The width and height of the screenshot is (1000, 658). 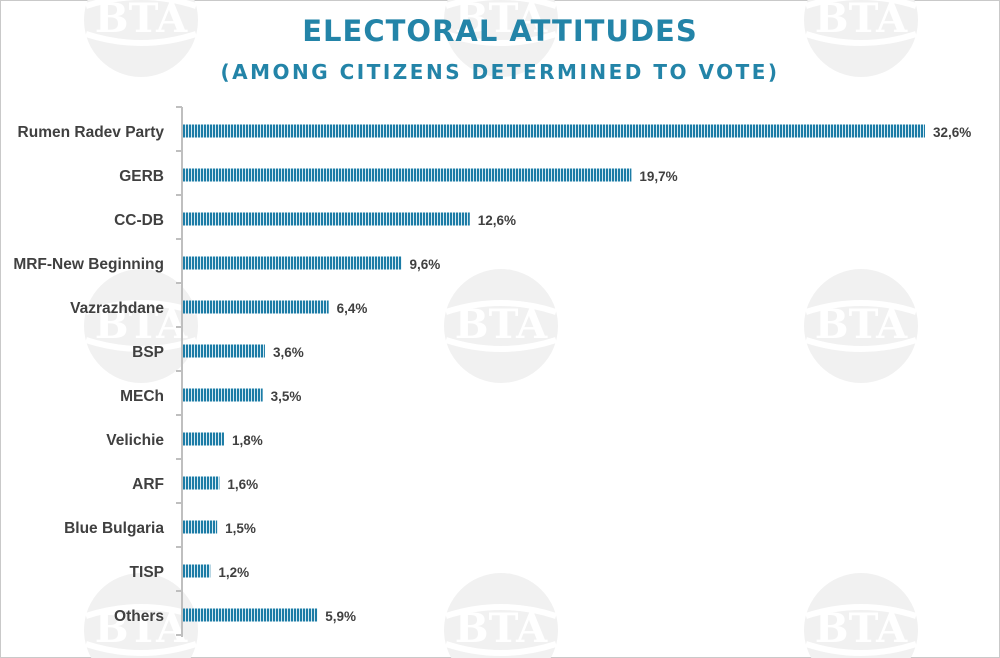 What do you see at coordinates (142, 396) in the screenshot?
I see `category-label: MECh` at bounding box center [142, 396].